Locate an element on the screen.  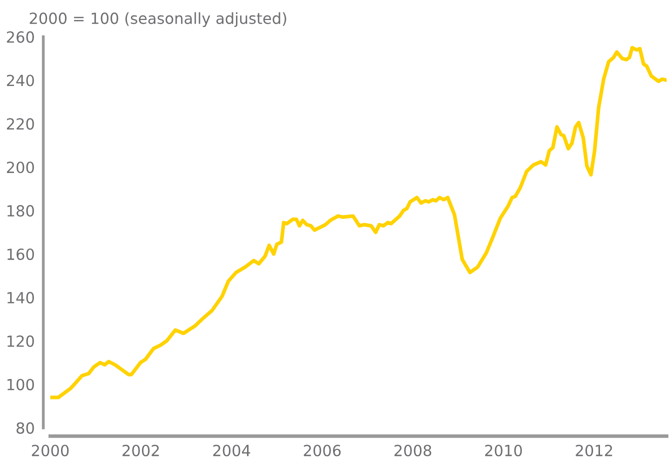
x-tick-label: 2006 is located at coordinates (322, 450).